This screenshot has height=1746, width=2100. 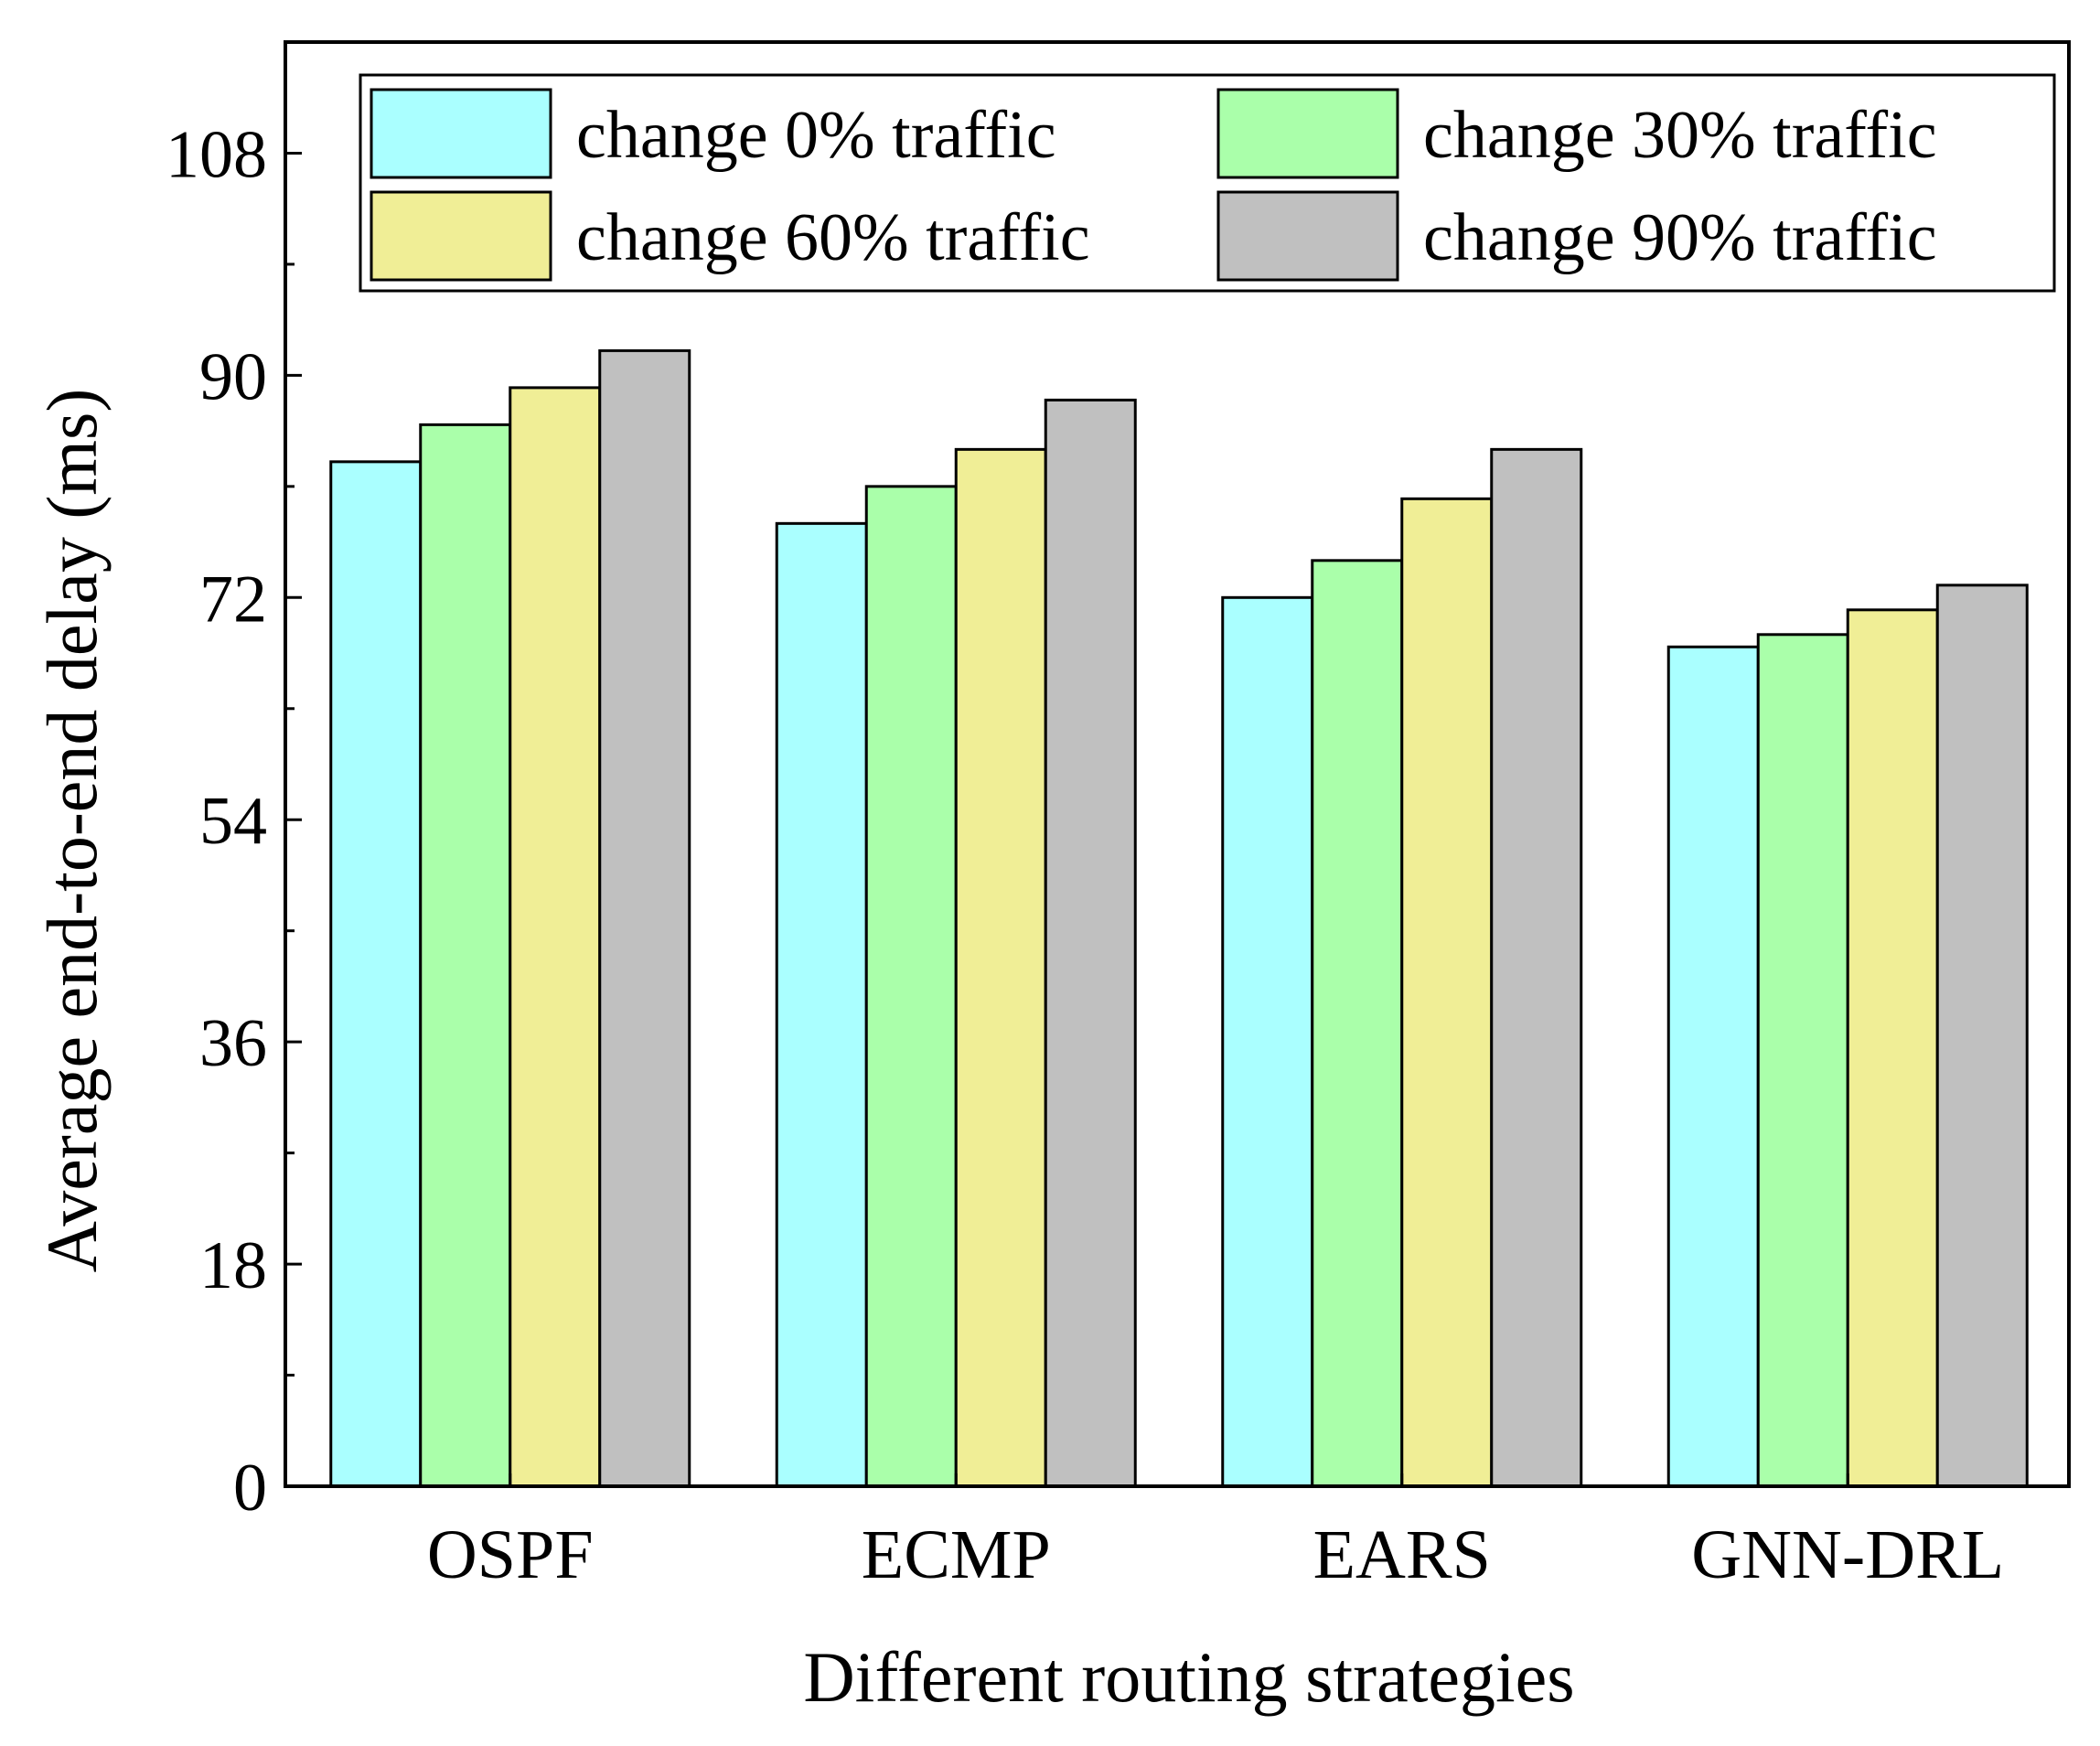 I want to click on legend-box, so click(x=1207, y=183).